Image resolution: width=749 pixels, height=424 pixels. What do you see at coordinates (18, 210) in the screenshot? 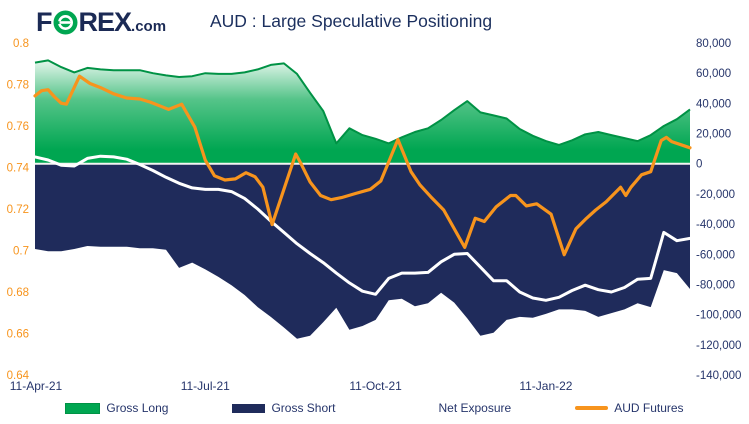
I see `left-axis-tick-label: 0.72` at bounding box center [18, 210].